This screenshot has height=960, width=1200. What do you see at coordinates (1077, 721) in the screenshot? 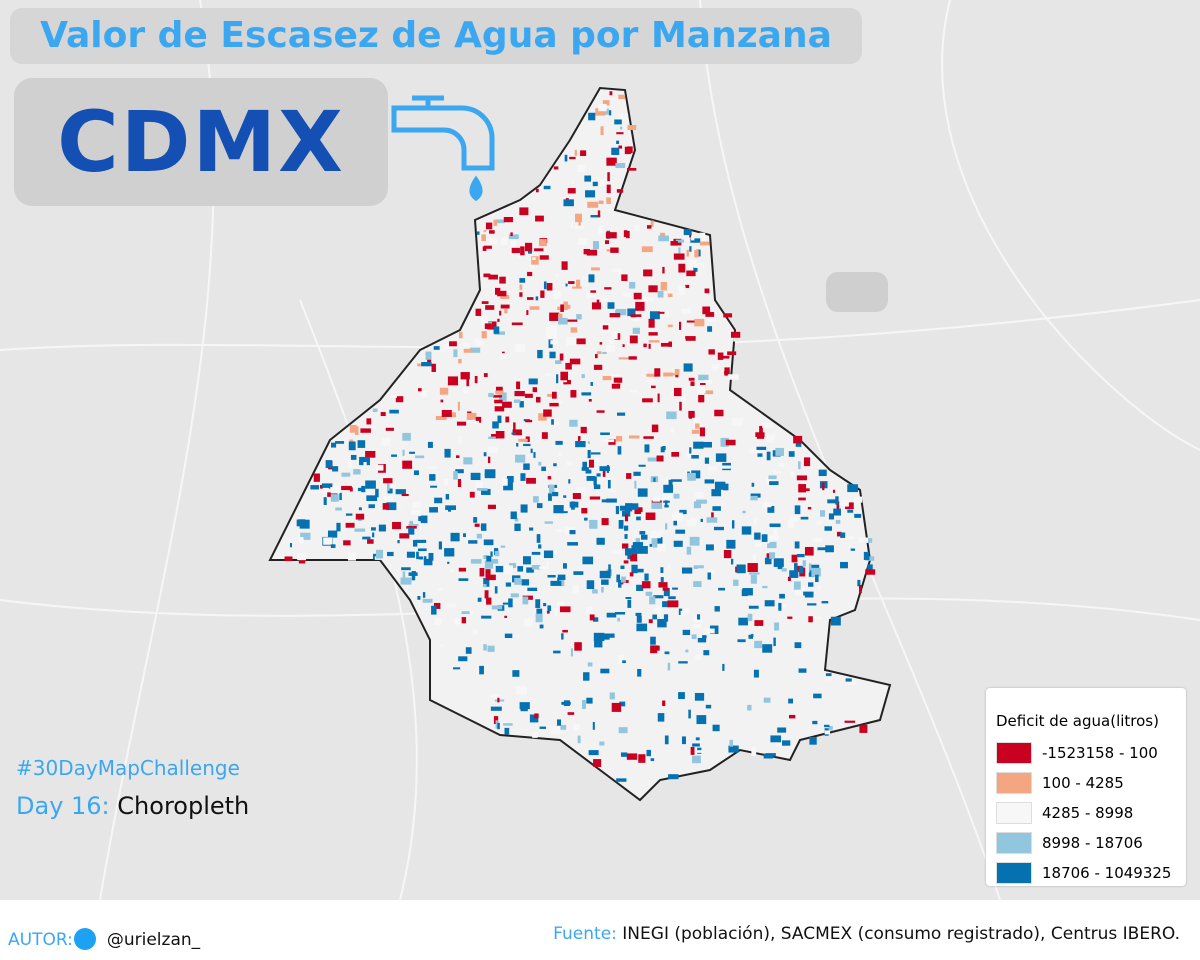
I see `legend-title: Deficit de agua(litros)` at bounding box center [1077, 721].